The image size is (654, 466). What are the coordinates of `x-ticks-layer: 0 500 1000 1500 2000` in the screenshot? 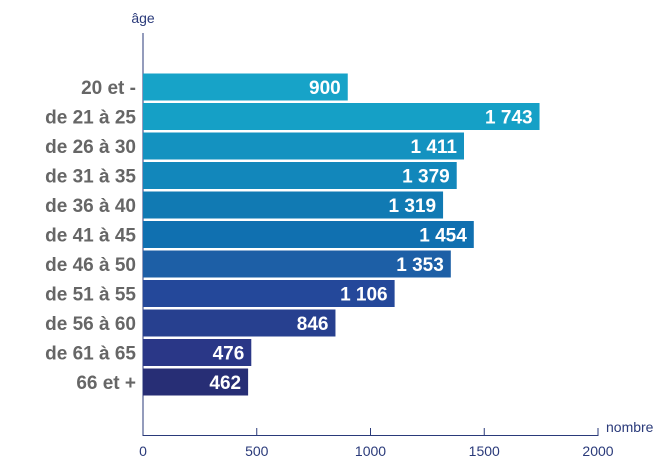 It's located at (376, 443).